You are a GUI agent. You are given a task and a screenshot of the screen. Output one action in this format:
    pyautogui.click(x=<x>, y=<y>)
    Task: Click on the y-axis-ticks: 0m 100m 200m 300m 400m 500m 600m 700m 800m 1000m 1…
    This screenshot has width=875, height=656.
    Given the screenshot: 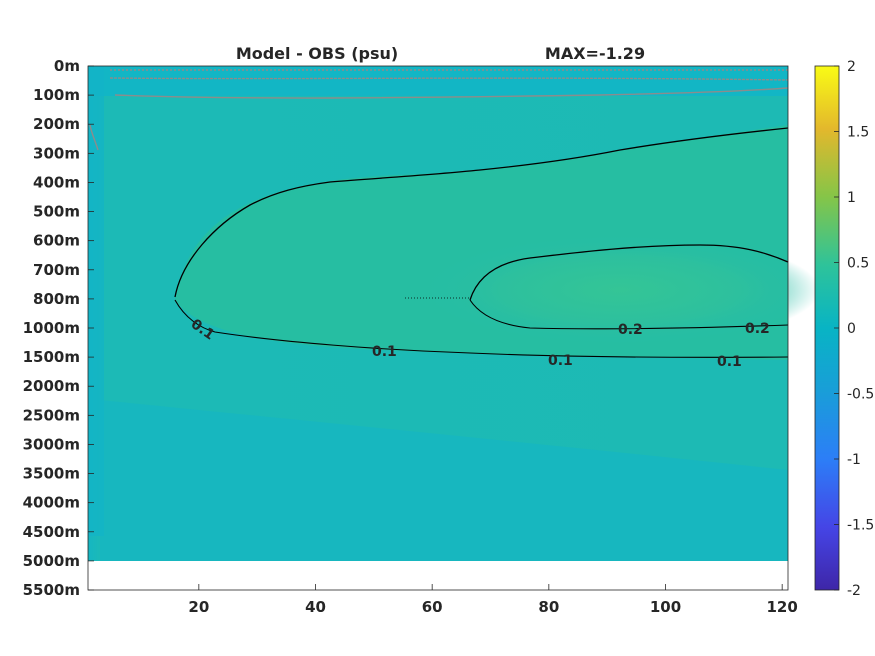 What is the action you would take?
    pyautogui.click(x=58, y=328)
    